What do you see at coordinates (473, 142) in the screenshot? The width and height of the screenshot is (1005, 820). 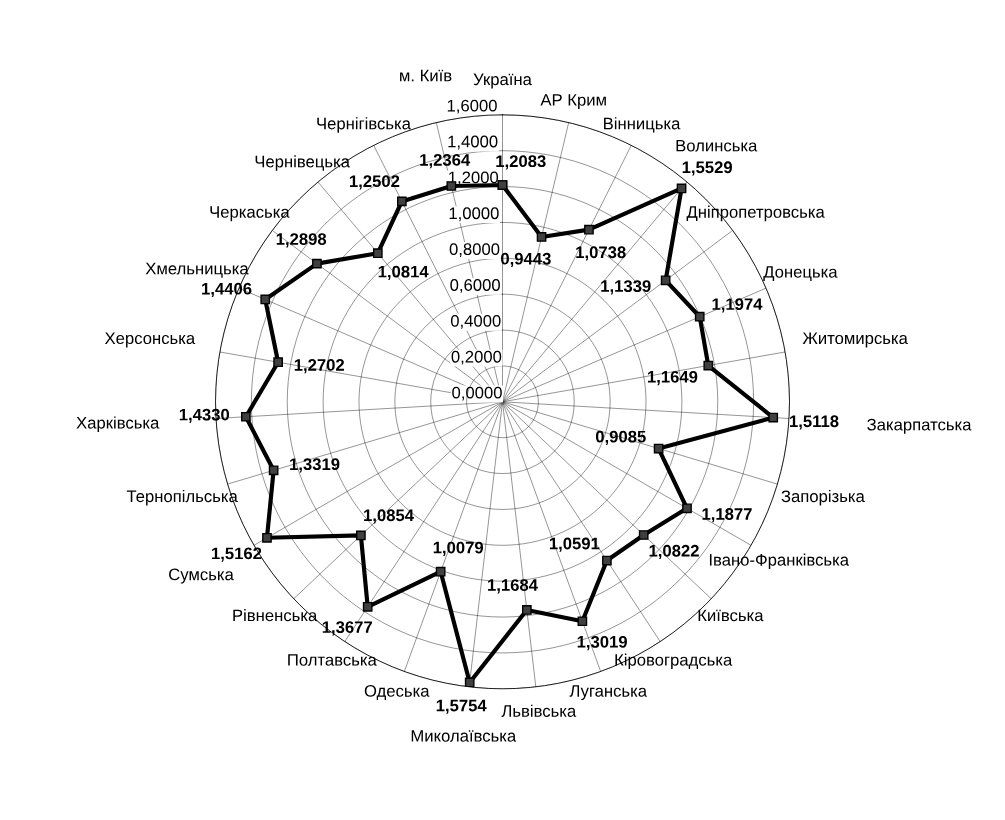 I see `y-tick-label: 1,4000` at bounding box center [473, 142].